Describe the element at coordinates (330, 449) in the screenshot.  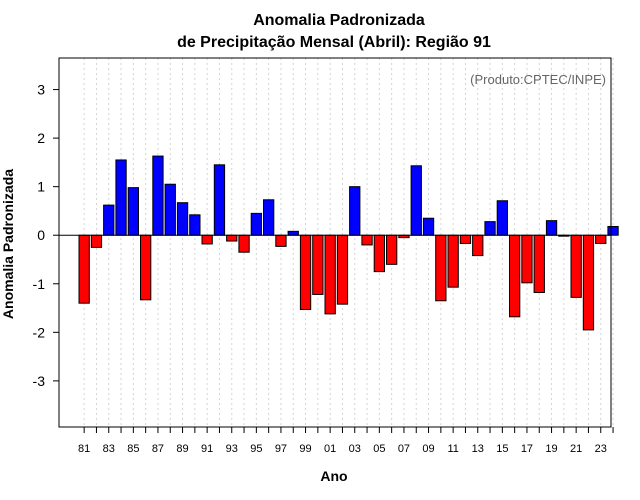
I see `x-tick-label: 01` at that location.